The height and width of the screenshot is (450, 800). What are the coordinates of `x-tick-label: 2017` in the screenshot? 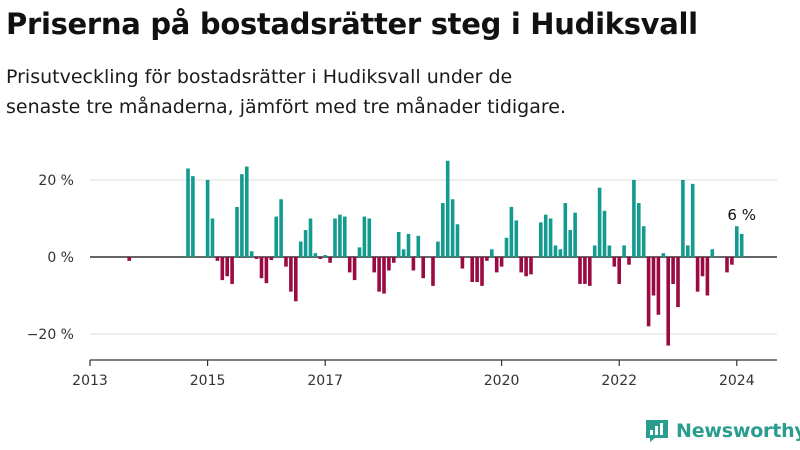 It's located at (325, 381).